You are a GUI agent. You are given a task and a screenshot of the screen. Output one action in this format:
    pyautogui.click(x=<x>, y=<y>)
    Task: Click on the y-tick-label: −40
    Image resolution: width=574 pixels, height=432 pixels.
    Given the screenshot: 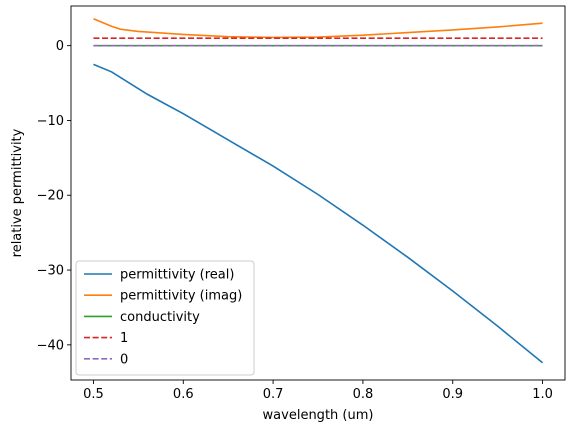 What is the action you would take?
    pyautogui.click(x=50, y=345)
    